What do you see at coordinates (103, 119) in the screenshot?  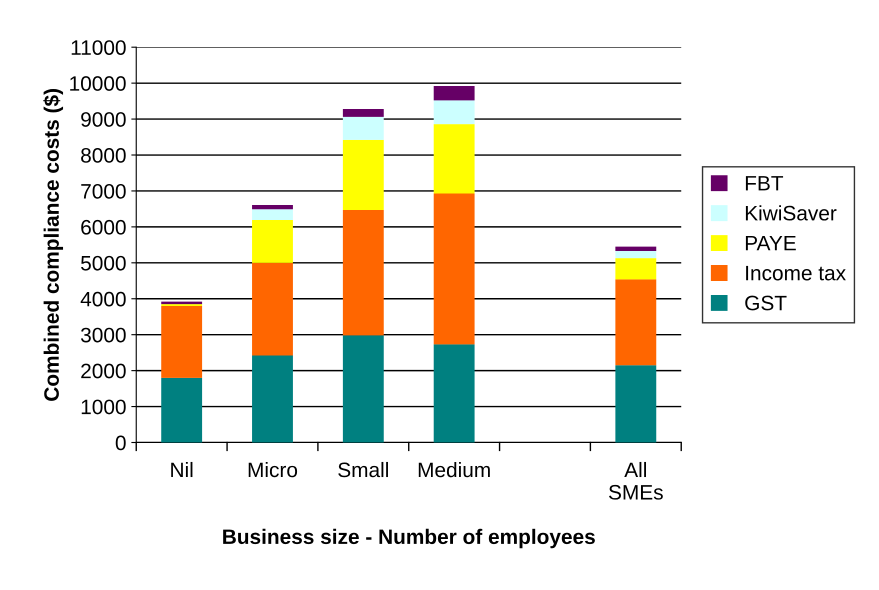 I see `y-tick-label: 9000` at bounding box center [103, 119].